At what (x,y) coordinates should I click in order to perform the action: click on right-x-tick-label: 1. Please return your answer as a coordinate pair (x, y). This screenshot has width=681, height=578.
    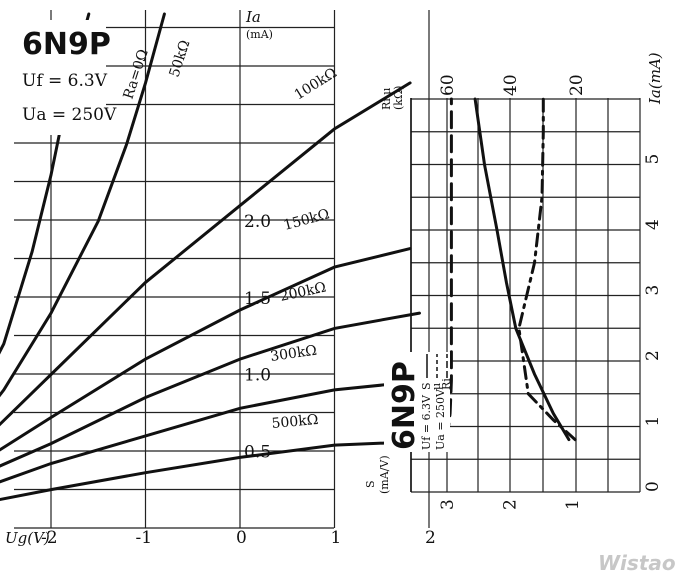
    Looking at the image, I should click on (653, 421).